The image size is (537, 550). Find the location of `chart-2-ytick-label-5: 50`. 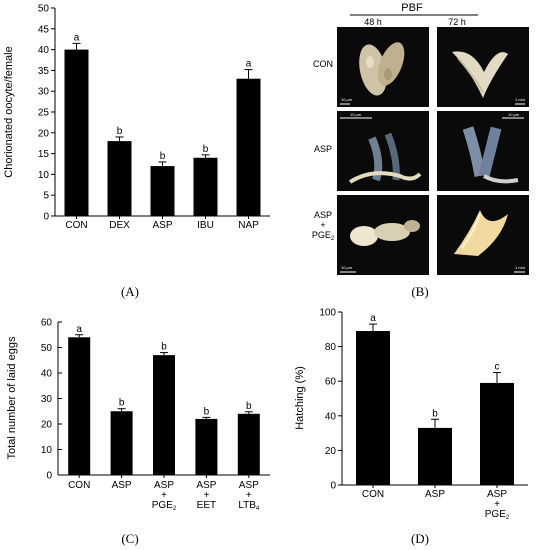

chart-2-ytick-label-5: 50 is located at coordinates (47, 348).